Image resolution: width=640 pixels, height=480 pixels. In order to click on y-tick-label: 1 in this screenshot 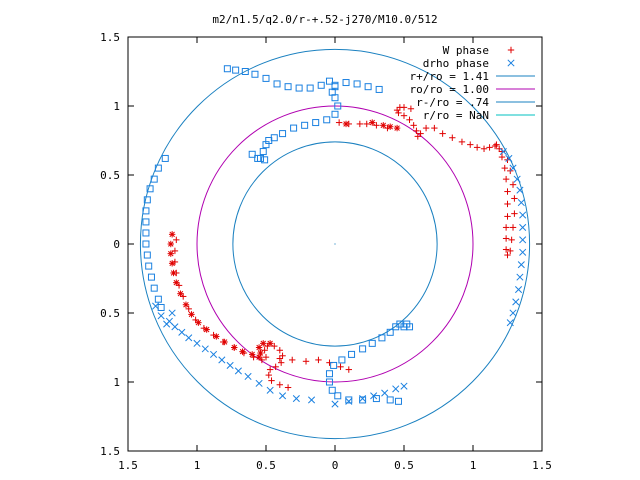, I will do `click(116, 382)`.